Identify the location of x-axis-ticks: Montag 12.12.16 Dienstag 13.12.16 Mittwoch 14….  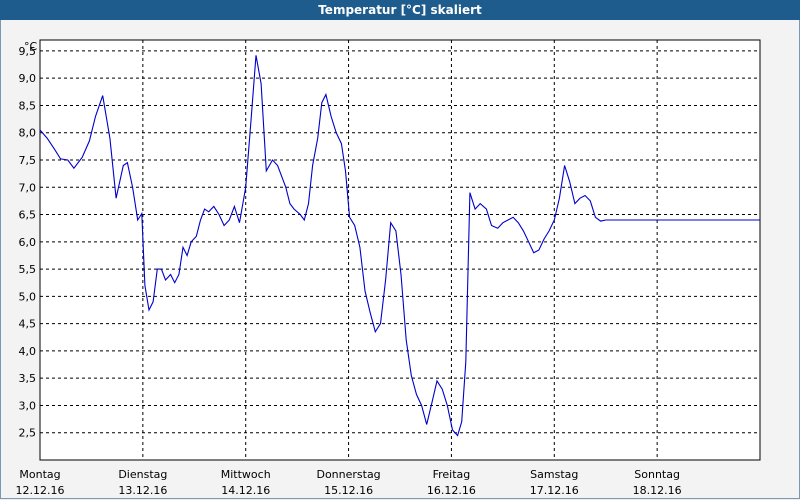
(349, 482).